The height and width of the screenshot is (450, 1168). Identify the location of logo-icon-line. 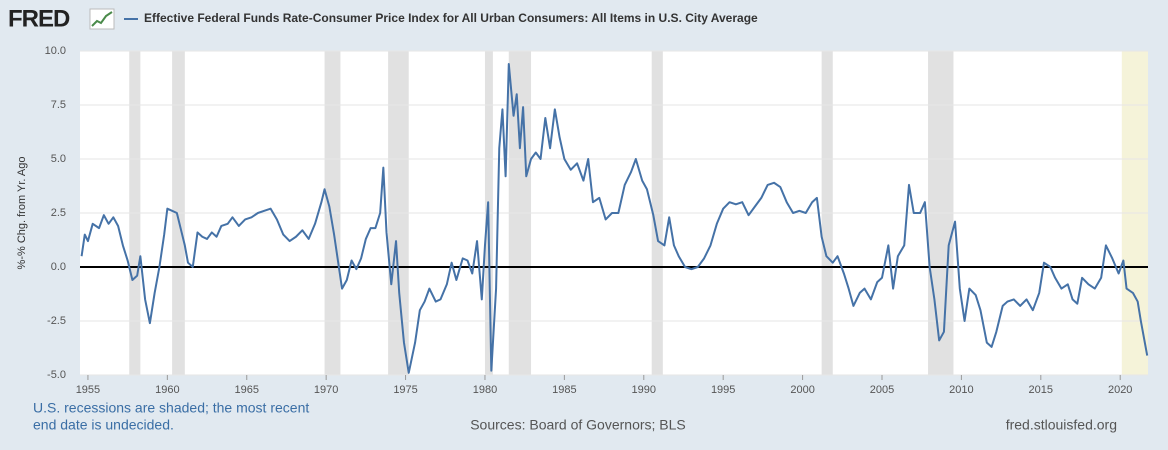
(102, 19).